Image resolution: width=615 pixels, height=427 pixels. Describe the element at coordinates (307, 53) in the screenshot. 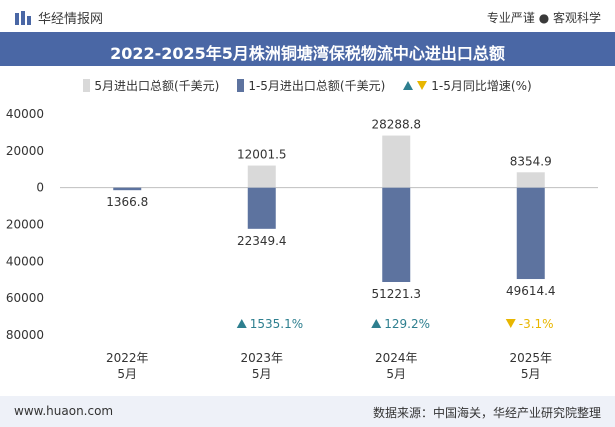

I see `chart-title: 2022-2025年5月株洲铜塘湾保税物流中心进出口总额` at that location.